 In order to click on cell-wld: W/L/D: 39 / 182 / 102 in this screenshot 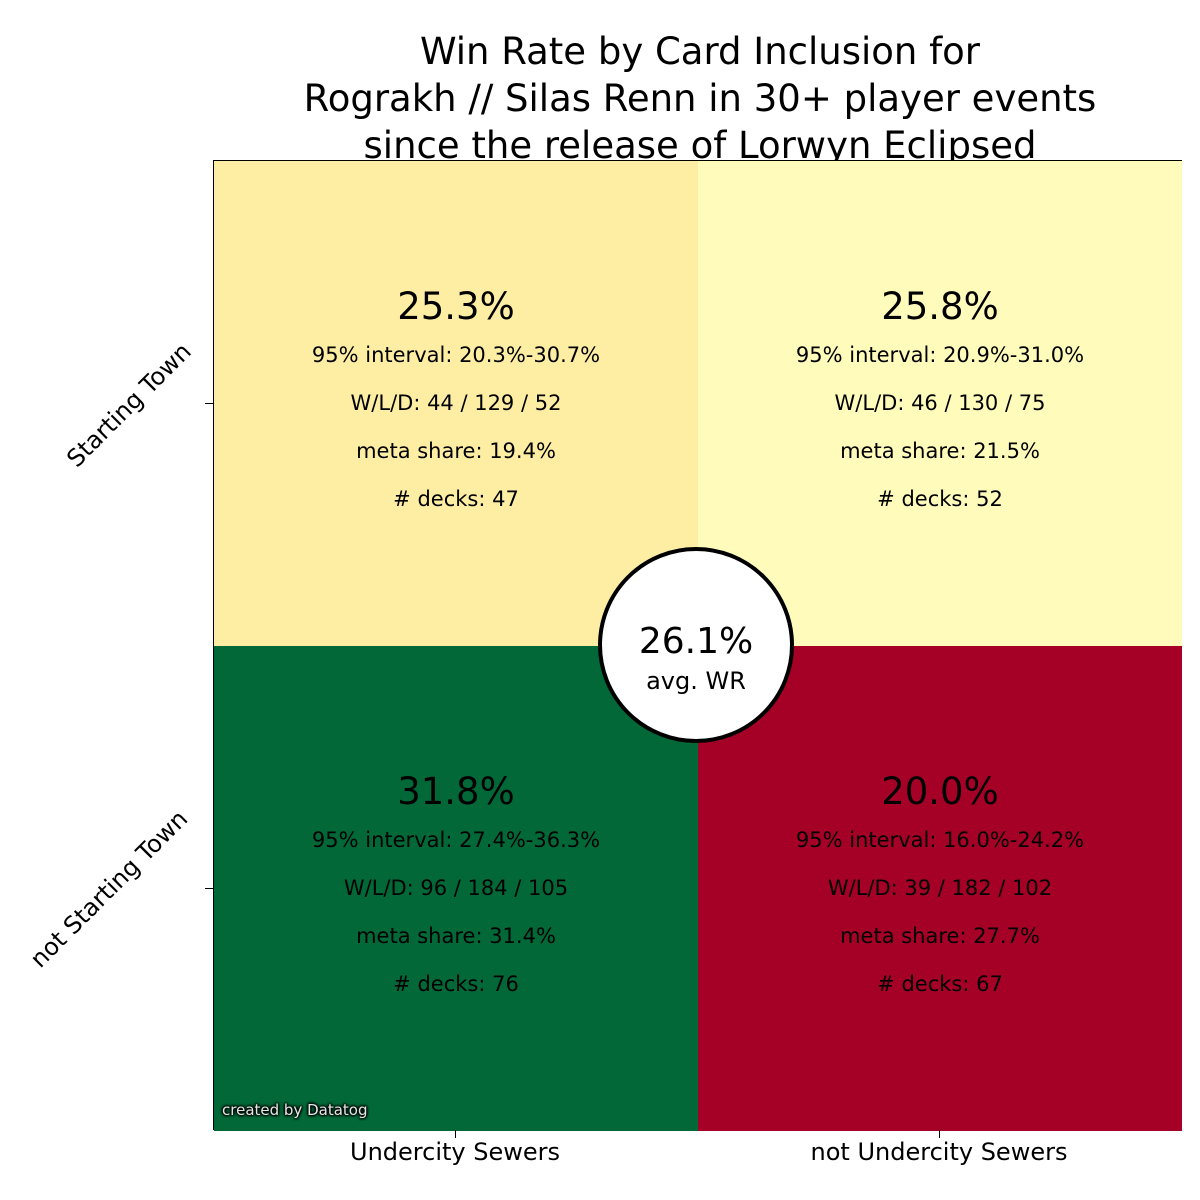, I will do `click(940, 888)`.